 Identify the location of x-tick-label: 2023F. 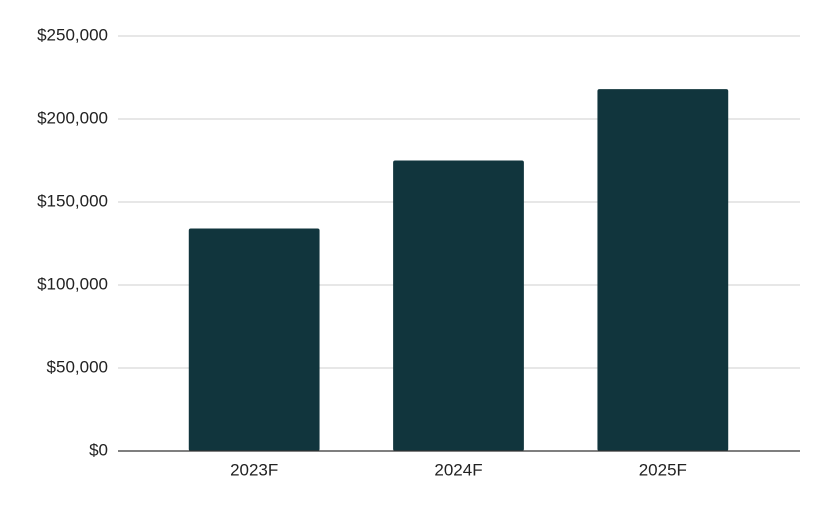
(254, 469).